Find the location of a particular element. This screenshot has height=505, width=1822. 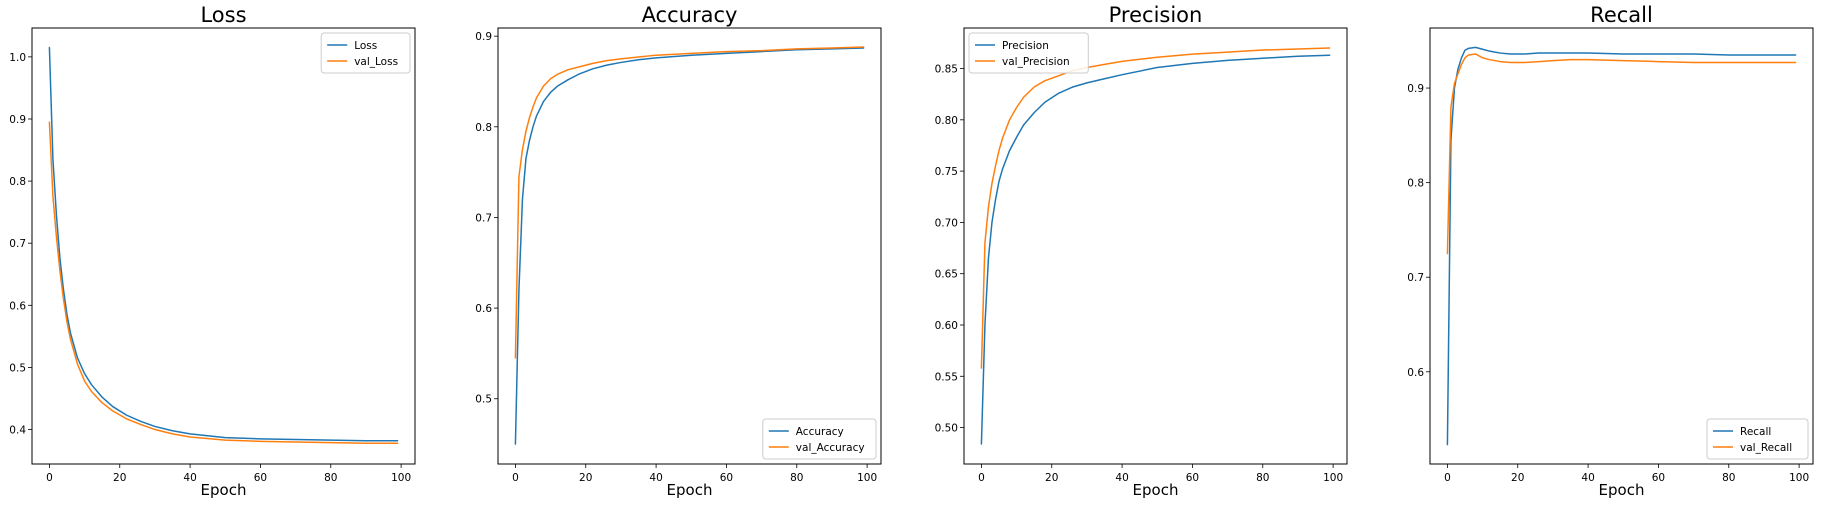

series-line-val-accuracy is located at coordinates (689, 202).